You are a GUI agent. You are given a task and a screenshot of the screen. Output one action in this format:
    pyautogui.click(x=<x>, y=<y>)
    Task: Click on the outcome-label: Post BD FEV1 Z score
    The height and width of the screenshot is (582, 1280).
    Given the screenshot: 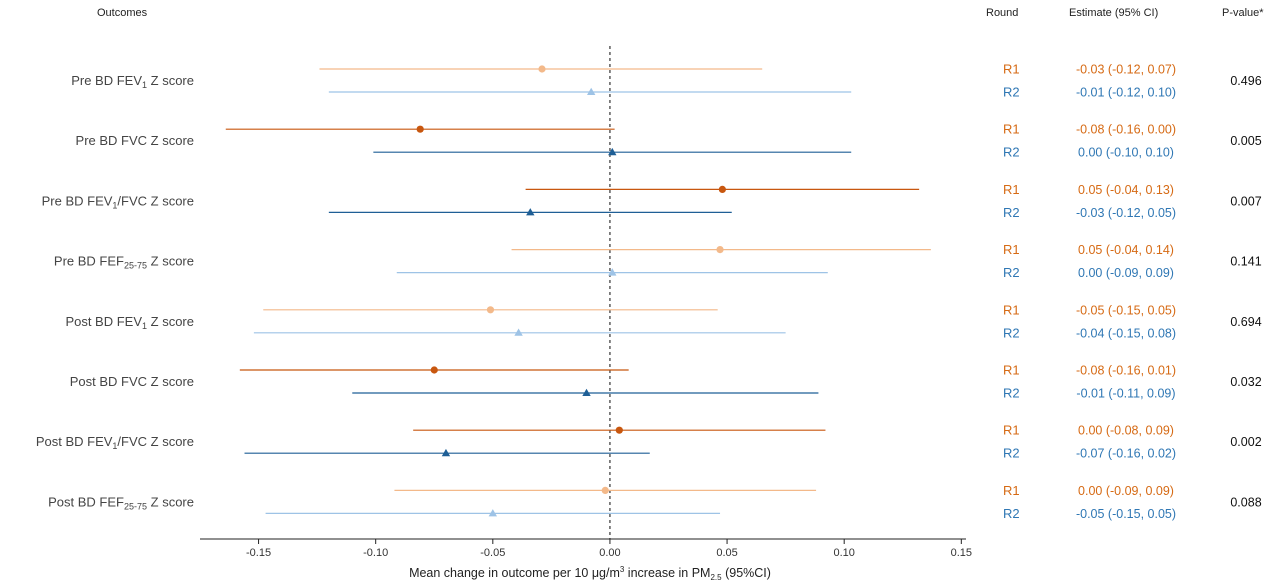 What is the action you would take?
    pyautogui.click(x=129, y=322)
    